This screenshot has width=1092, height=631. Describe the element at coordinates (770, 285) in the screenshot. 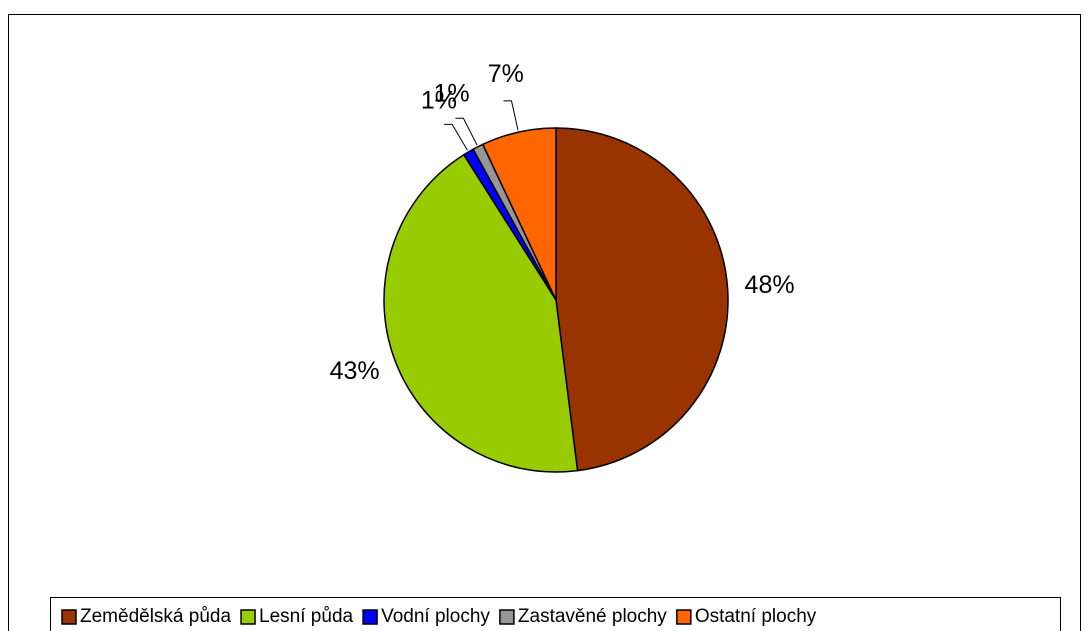

I see `value-label: 48%` at that location.